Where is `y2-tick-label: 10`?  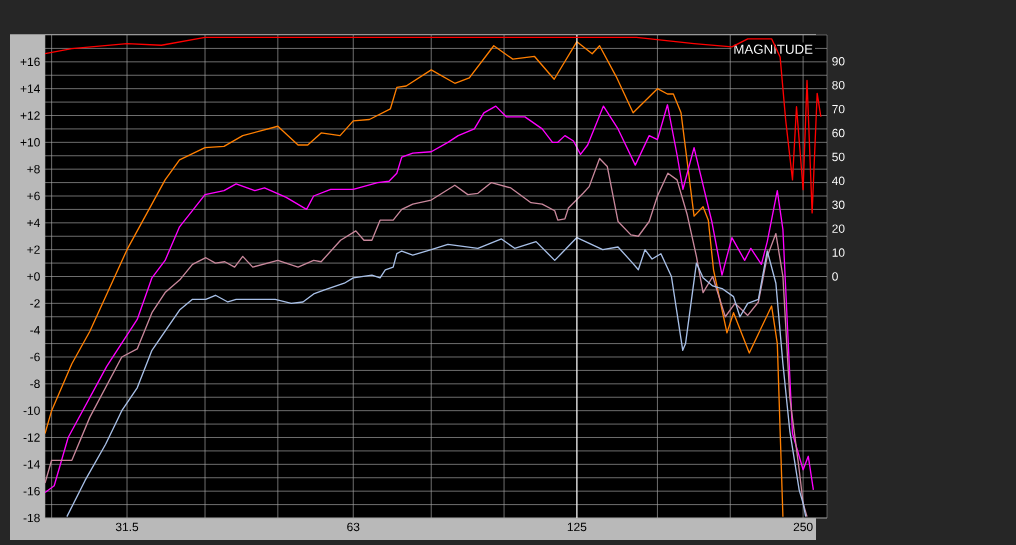 y2-tick-label: 10 is located at coordinates (838, 252).